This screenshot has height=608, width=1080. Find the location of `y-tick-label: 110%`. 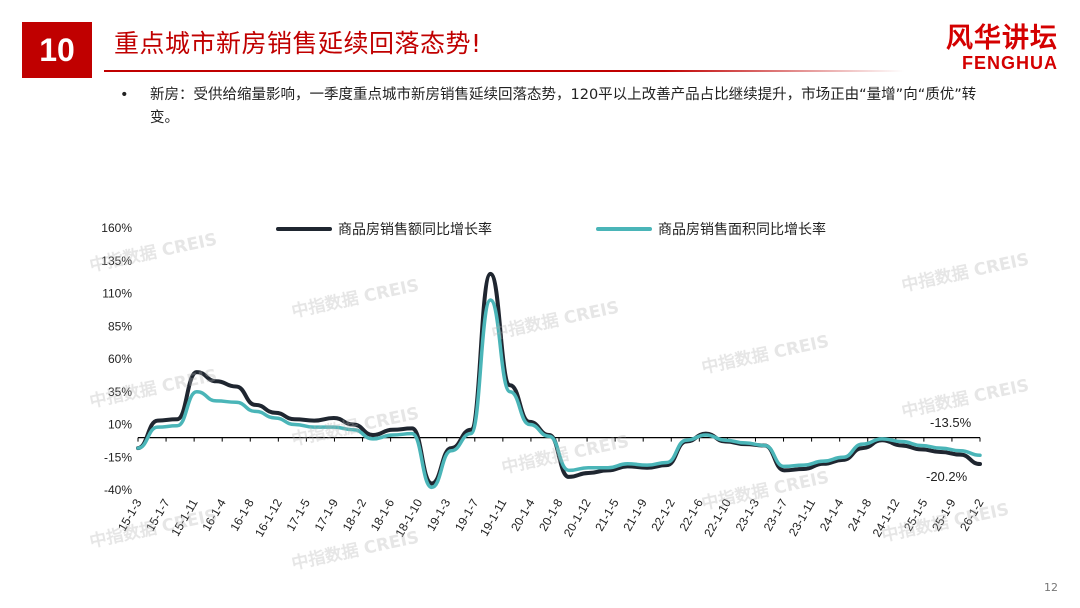

y-tick-label: 110% is located at coordinates (117, 294).